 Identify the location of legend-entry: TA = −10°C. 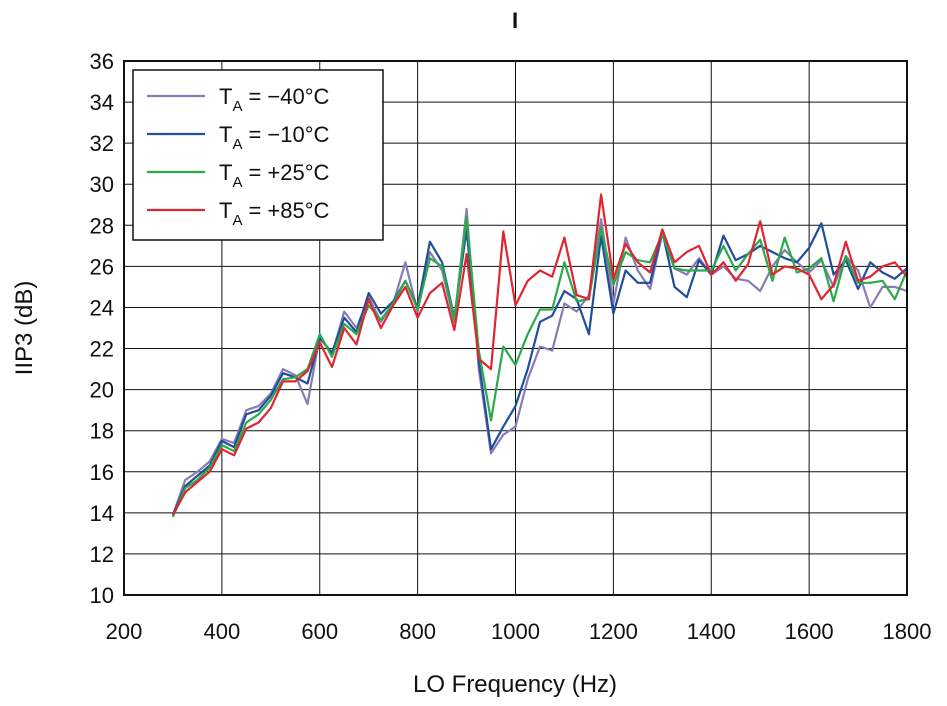
(274, 137).